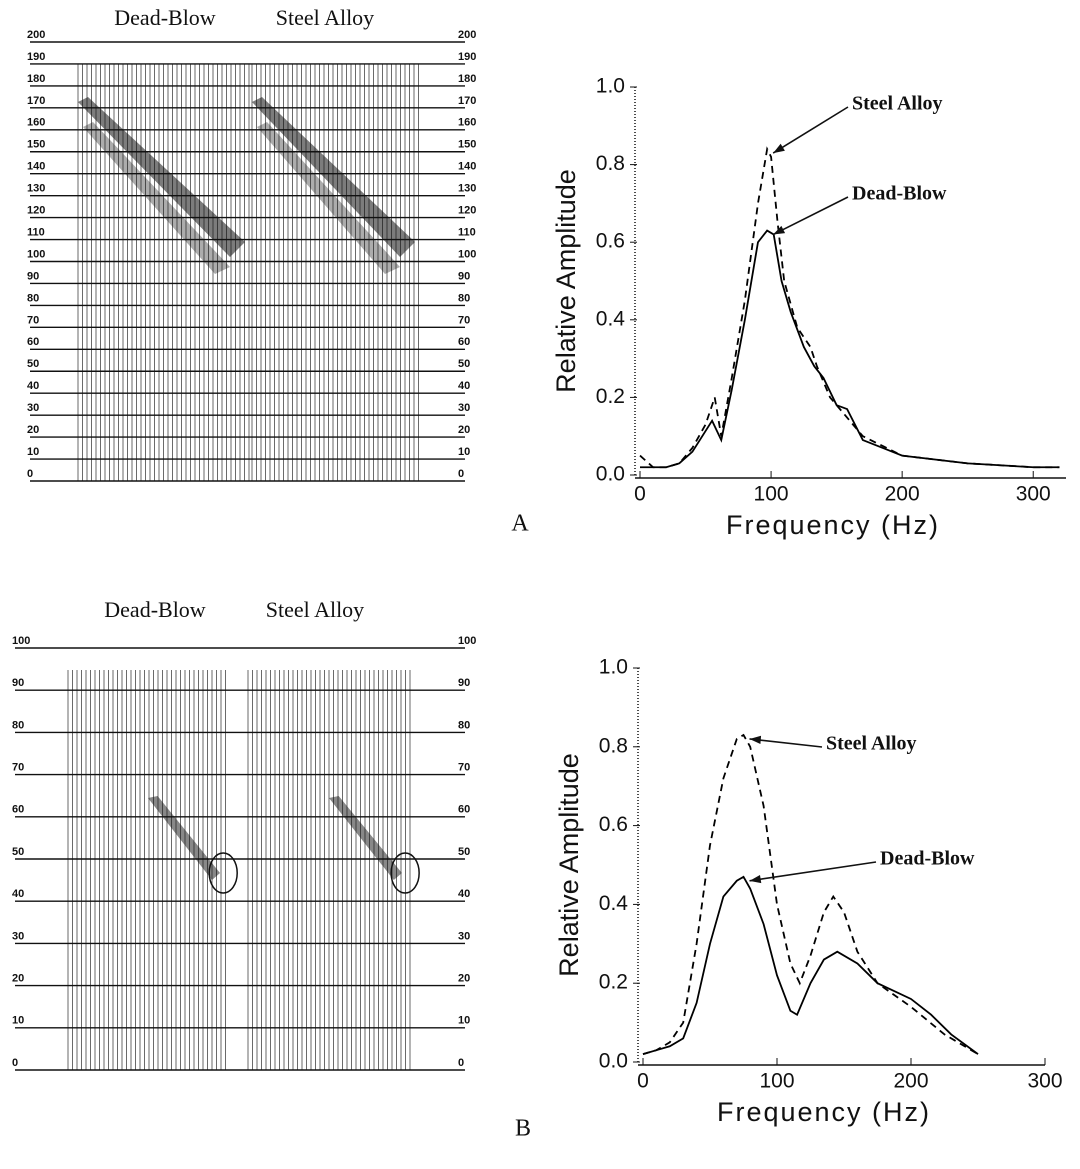 This screenshot has height=1169, width=1080. I want to click on y-tick-label: 10, so click(464, 452).